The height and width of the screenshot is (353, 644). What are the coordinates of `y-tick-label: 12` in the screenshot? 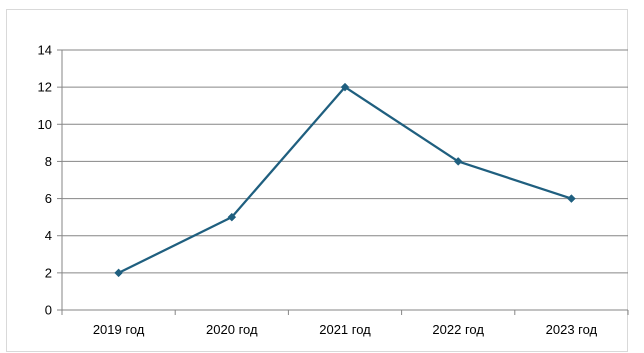 It's located at (45, 87).